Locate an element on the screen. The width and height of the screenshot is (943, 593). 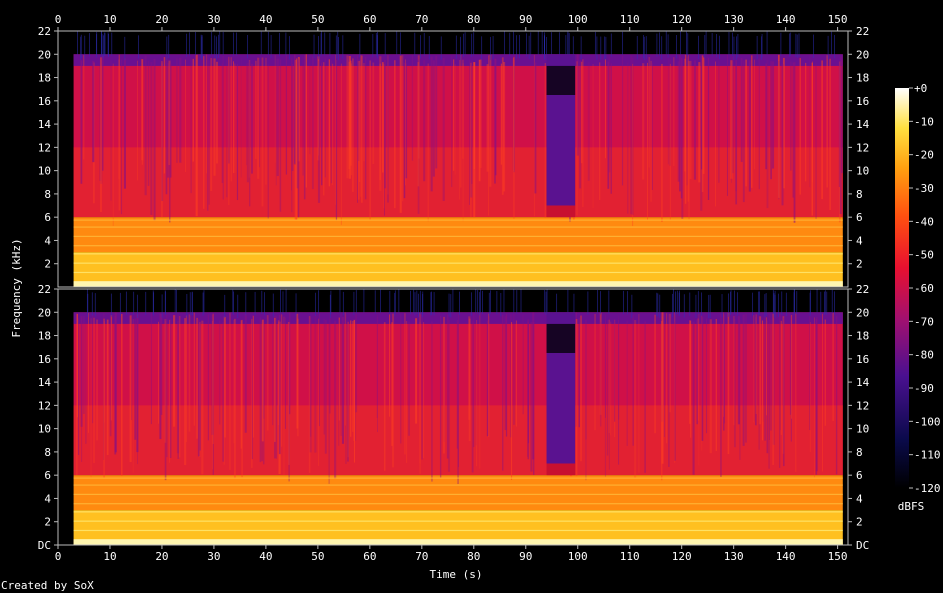
x-tick-label: 90 is located at coordinates (525, 556).